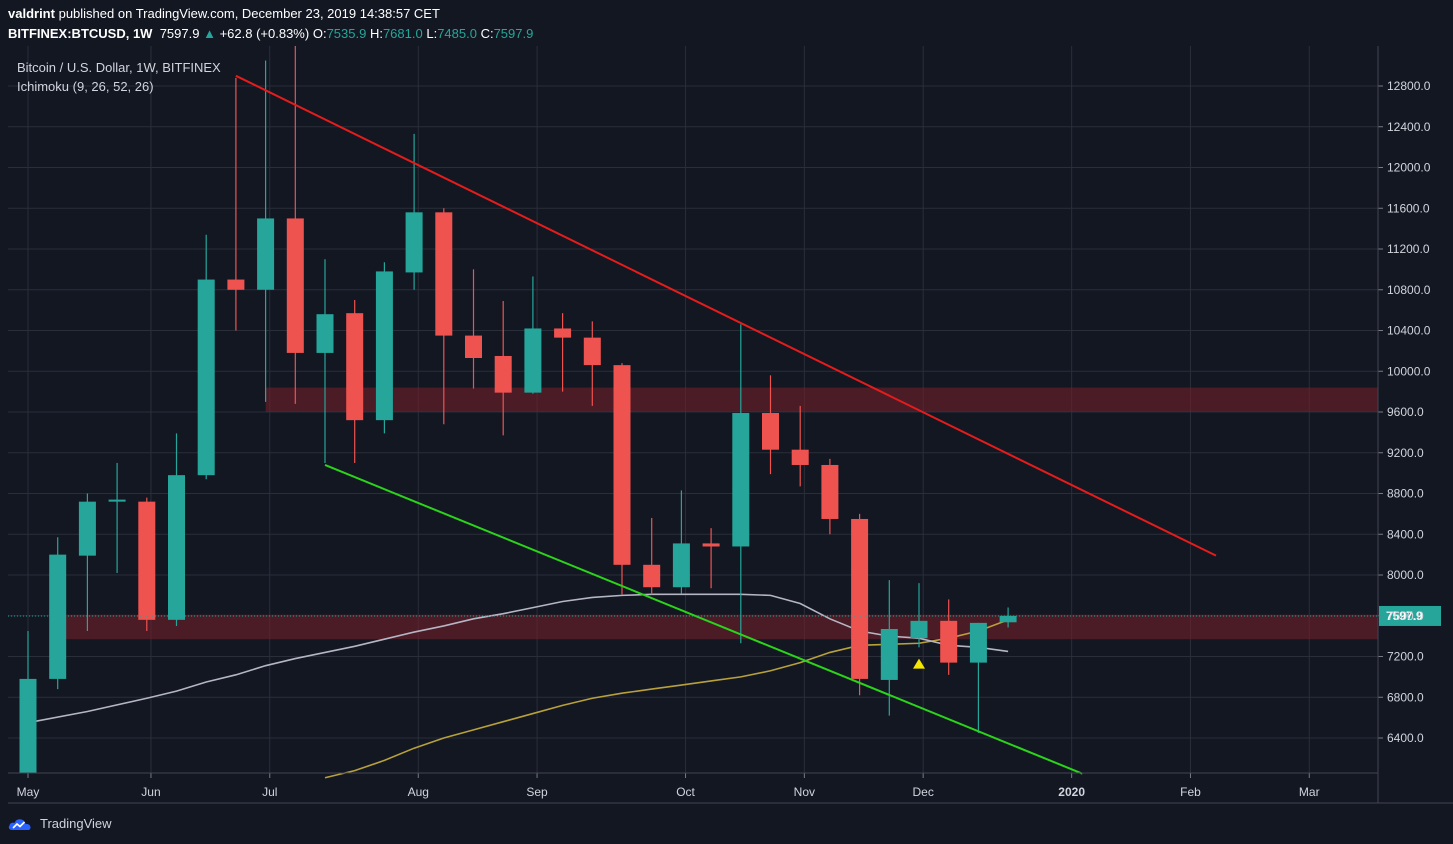 The height and width of the screenshot is (844, 1453). I want to click on close-value: 7597.9, so click(513, 33).